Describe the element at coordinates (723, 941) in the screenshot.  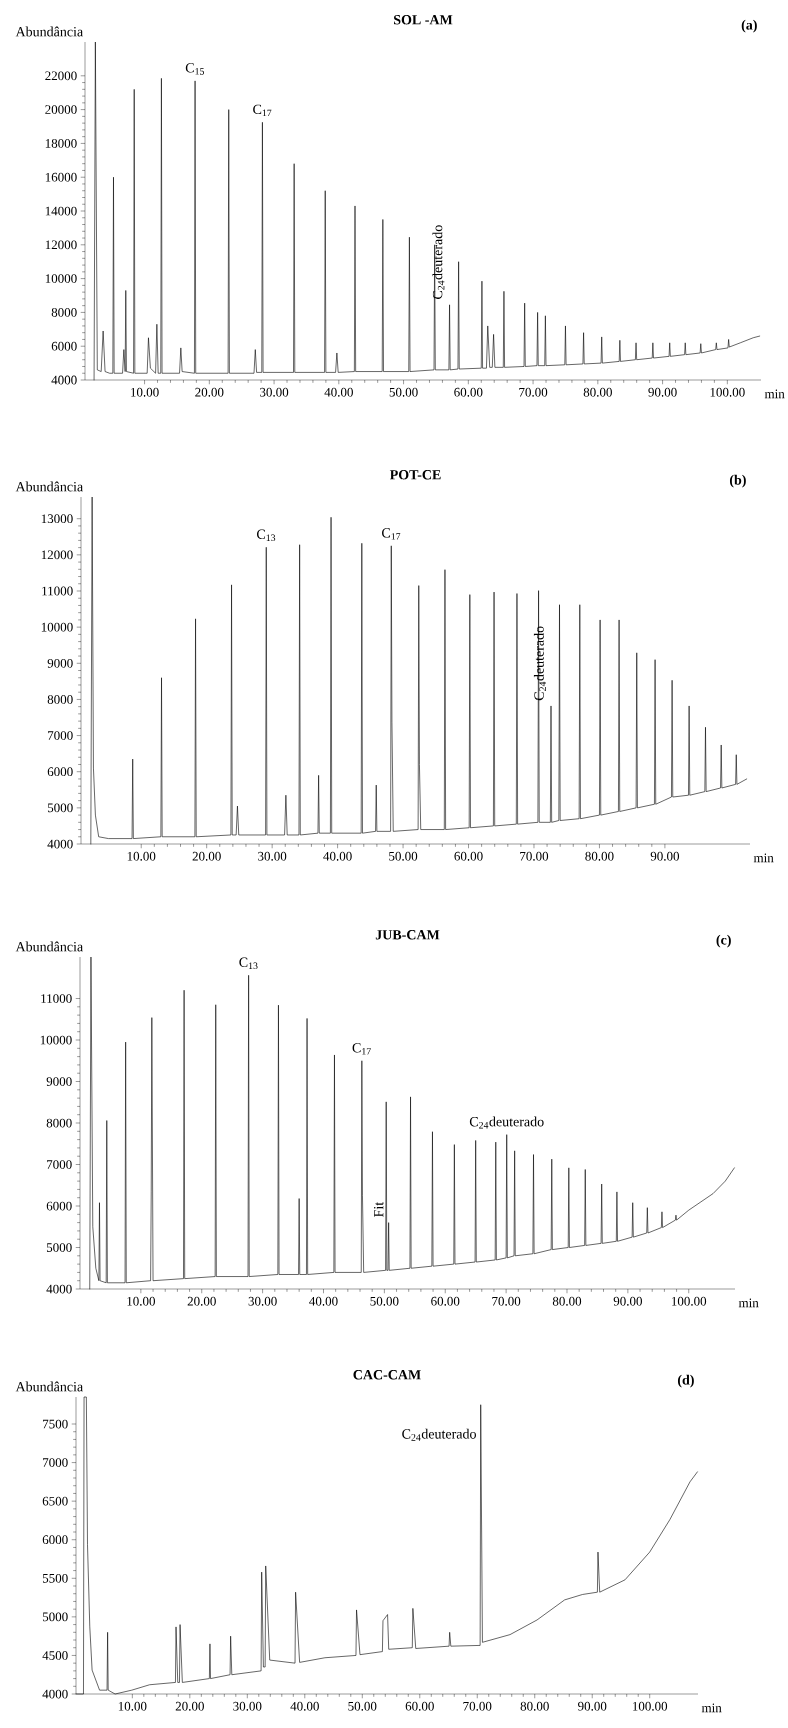
I see `text: (c)` at that location.